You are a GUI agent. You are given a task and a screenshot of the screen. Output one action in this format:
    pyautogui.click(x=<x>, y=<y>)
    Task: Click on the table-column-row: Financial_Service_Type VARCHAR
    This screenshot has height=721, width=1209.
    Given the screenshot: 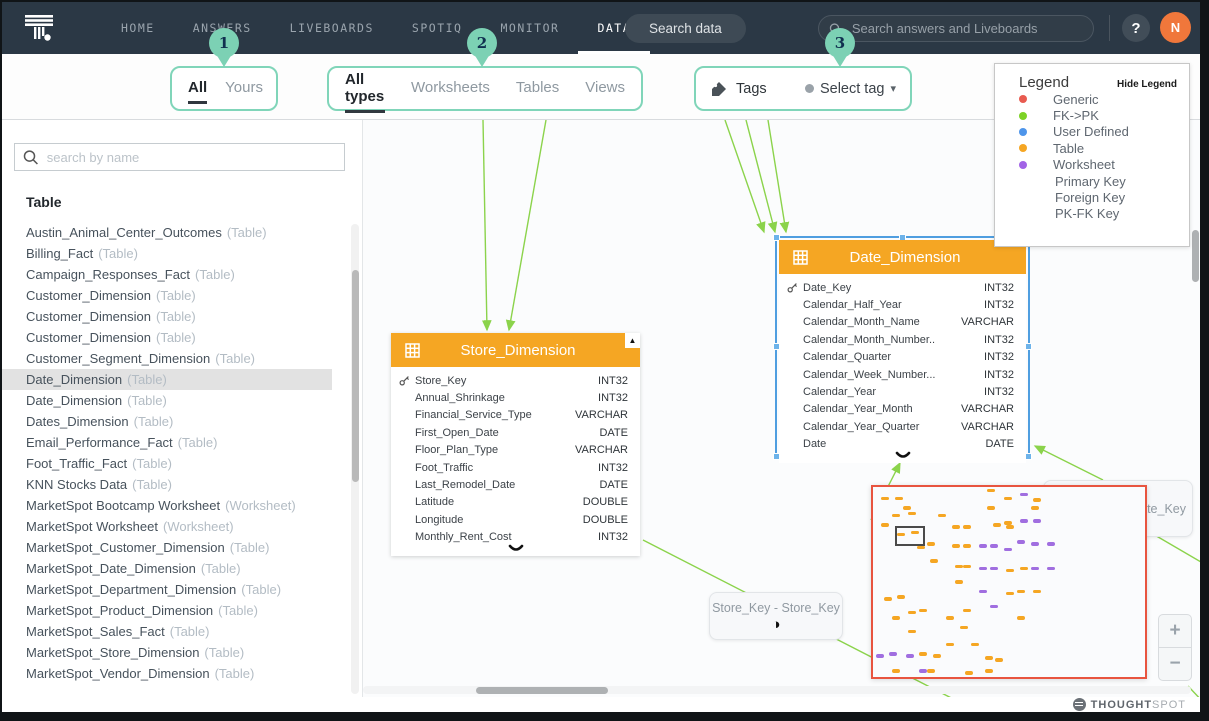 What is the action you would take?
    pyautogui.click(x=515, y=415)
    